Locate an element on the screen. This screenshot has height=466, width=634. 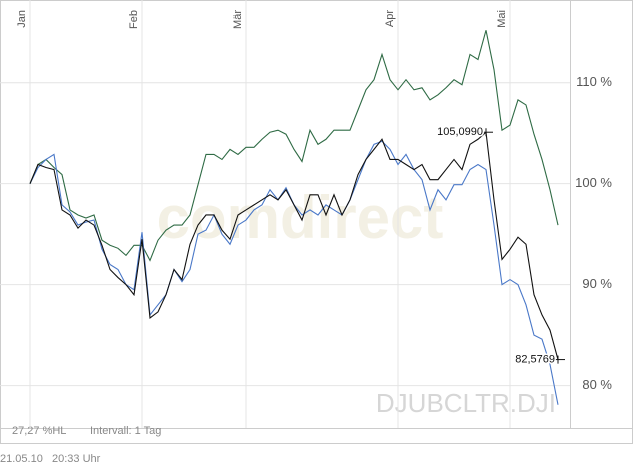
x-tick-label: Jan is located at coordinates (22, 19).